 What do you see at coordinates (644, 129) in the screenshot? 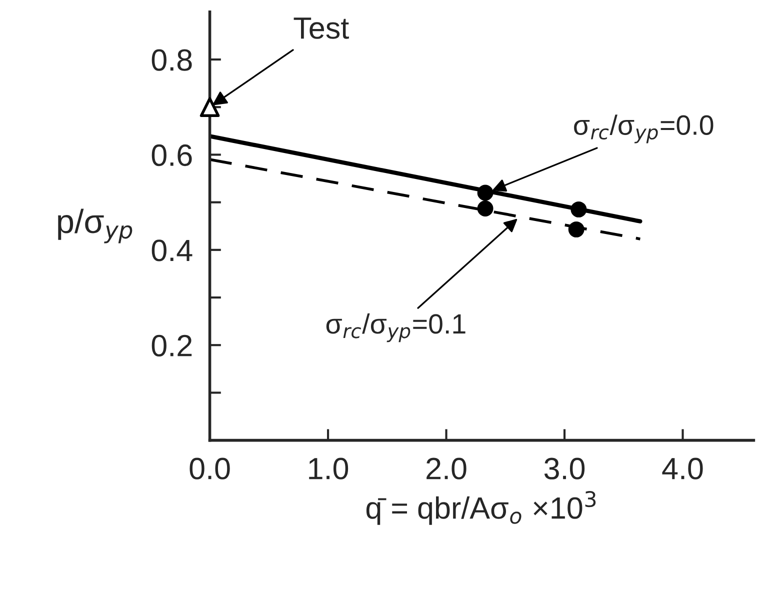
I see `text: σ$_{rc}$/σ$_{yp}$=0.0` at bounding box center [644, 129].